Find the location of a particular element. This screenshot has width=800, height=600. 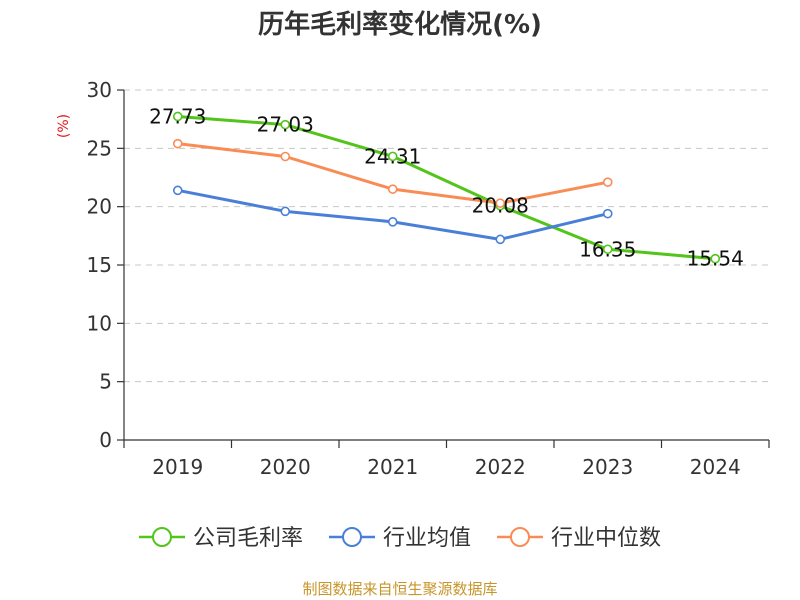

source-note: 制图数据来自恒生聚源数据库 is located at coordinates (399, 589).